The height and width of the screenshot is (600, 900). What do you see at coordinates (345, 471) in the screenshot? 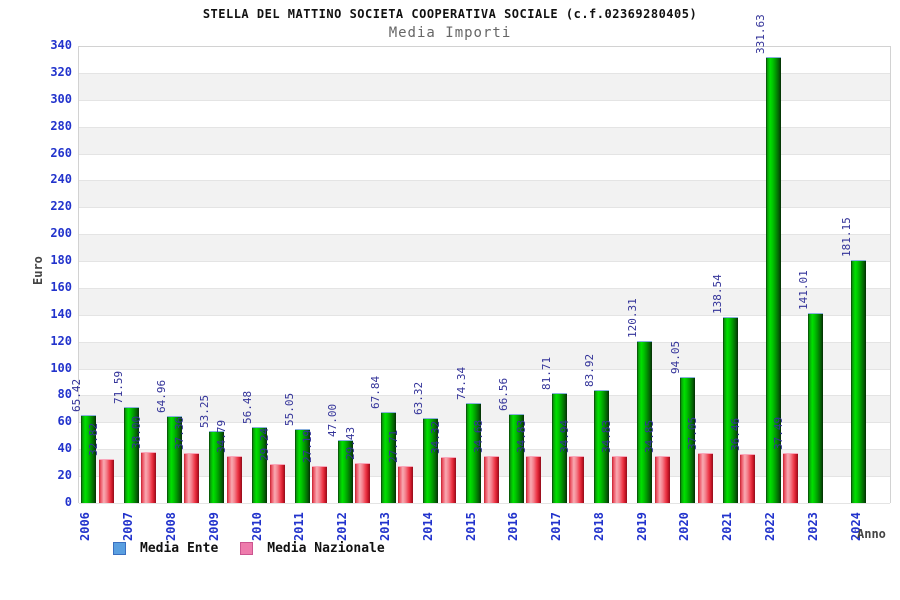
I see `bar-media-ente-2012` at bounding box center [345, 471].